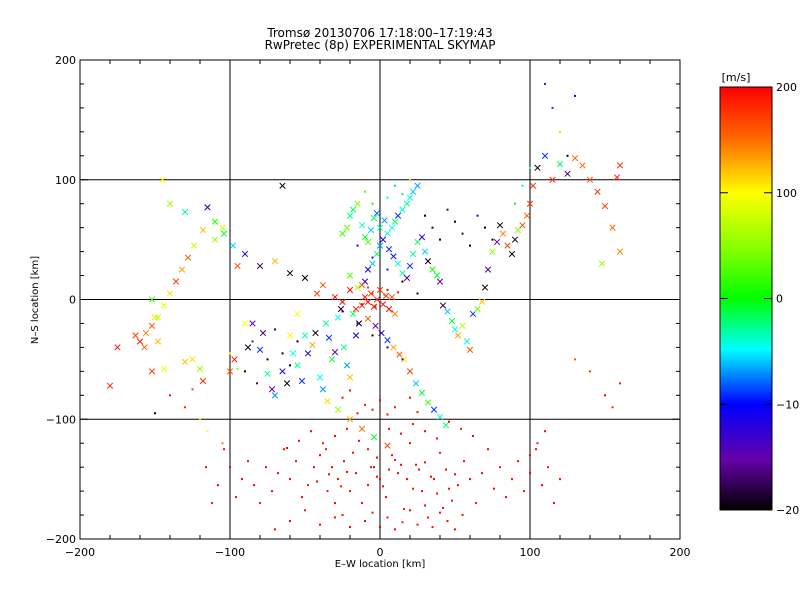  Describe the element at coordinates (61, 539) in the screenshot. I see `y-tick-label: −200` at that location.